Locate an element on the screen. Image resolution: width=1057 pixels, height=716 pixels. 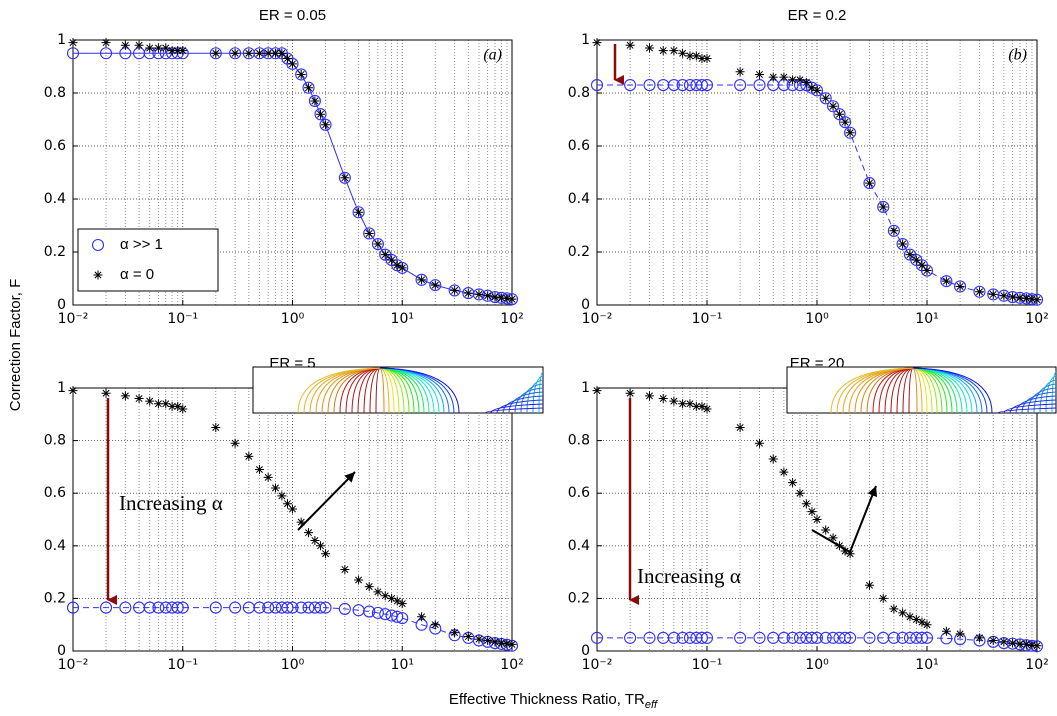
chart-title: ER = 0.05 is located at coordinates (292, 15).